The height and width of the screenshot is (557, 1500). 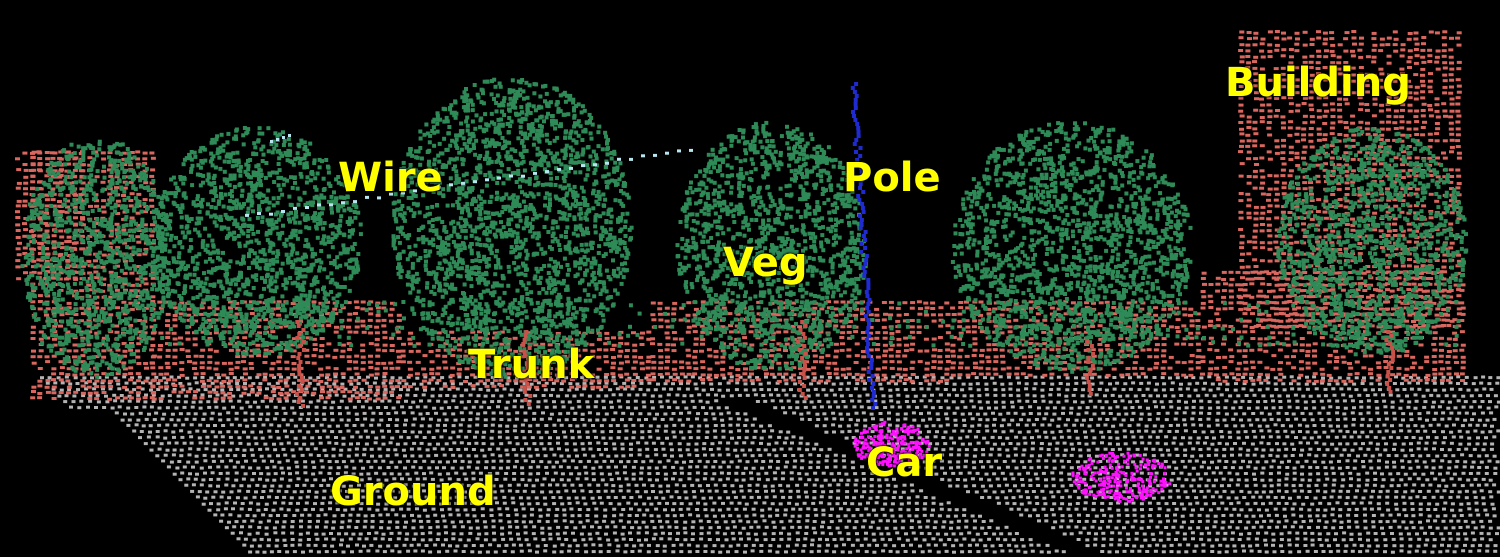 I want to click on pole-points, so click(x=864, y=246).